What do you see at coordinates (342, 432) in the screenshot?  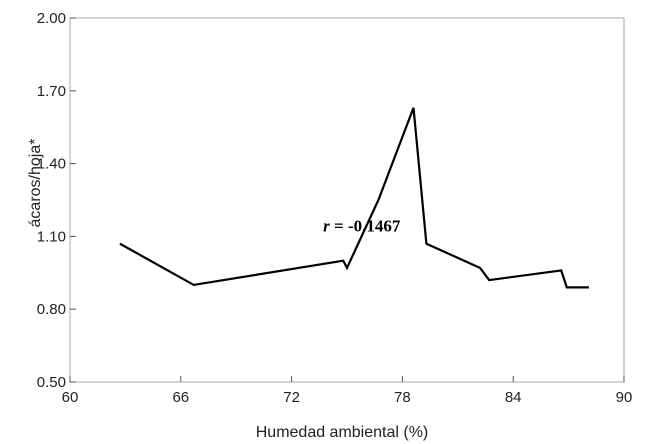 I see `x-axis-title: Humedad ambiental (%)` at bounding box center [342, 432].